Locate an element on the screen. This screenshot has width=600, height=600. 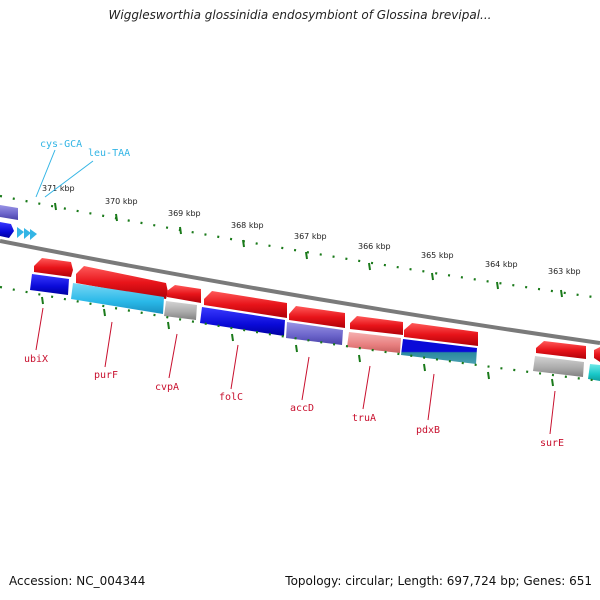
inner-major-ticks is located at coordinates (297, 341).